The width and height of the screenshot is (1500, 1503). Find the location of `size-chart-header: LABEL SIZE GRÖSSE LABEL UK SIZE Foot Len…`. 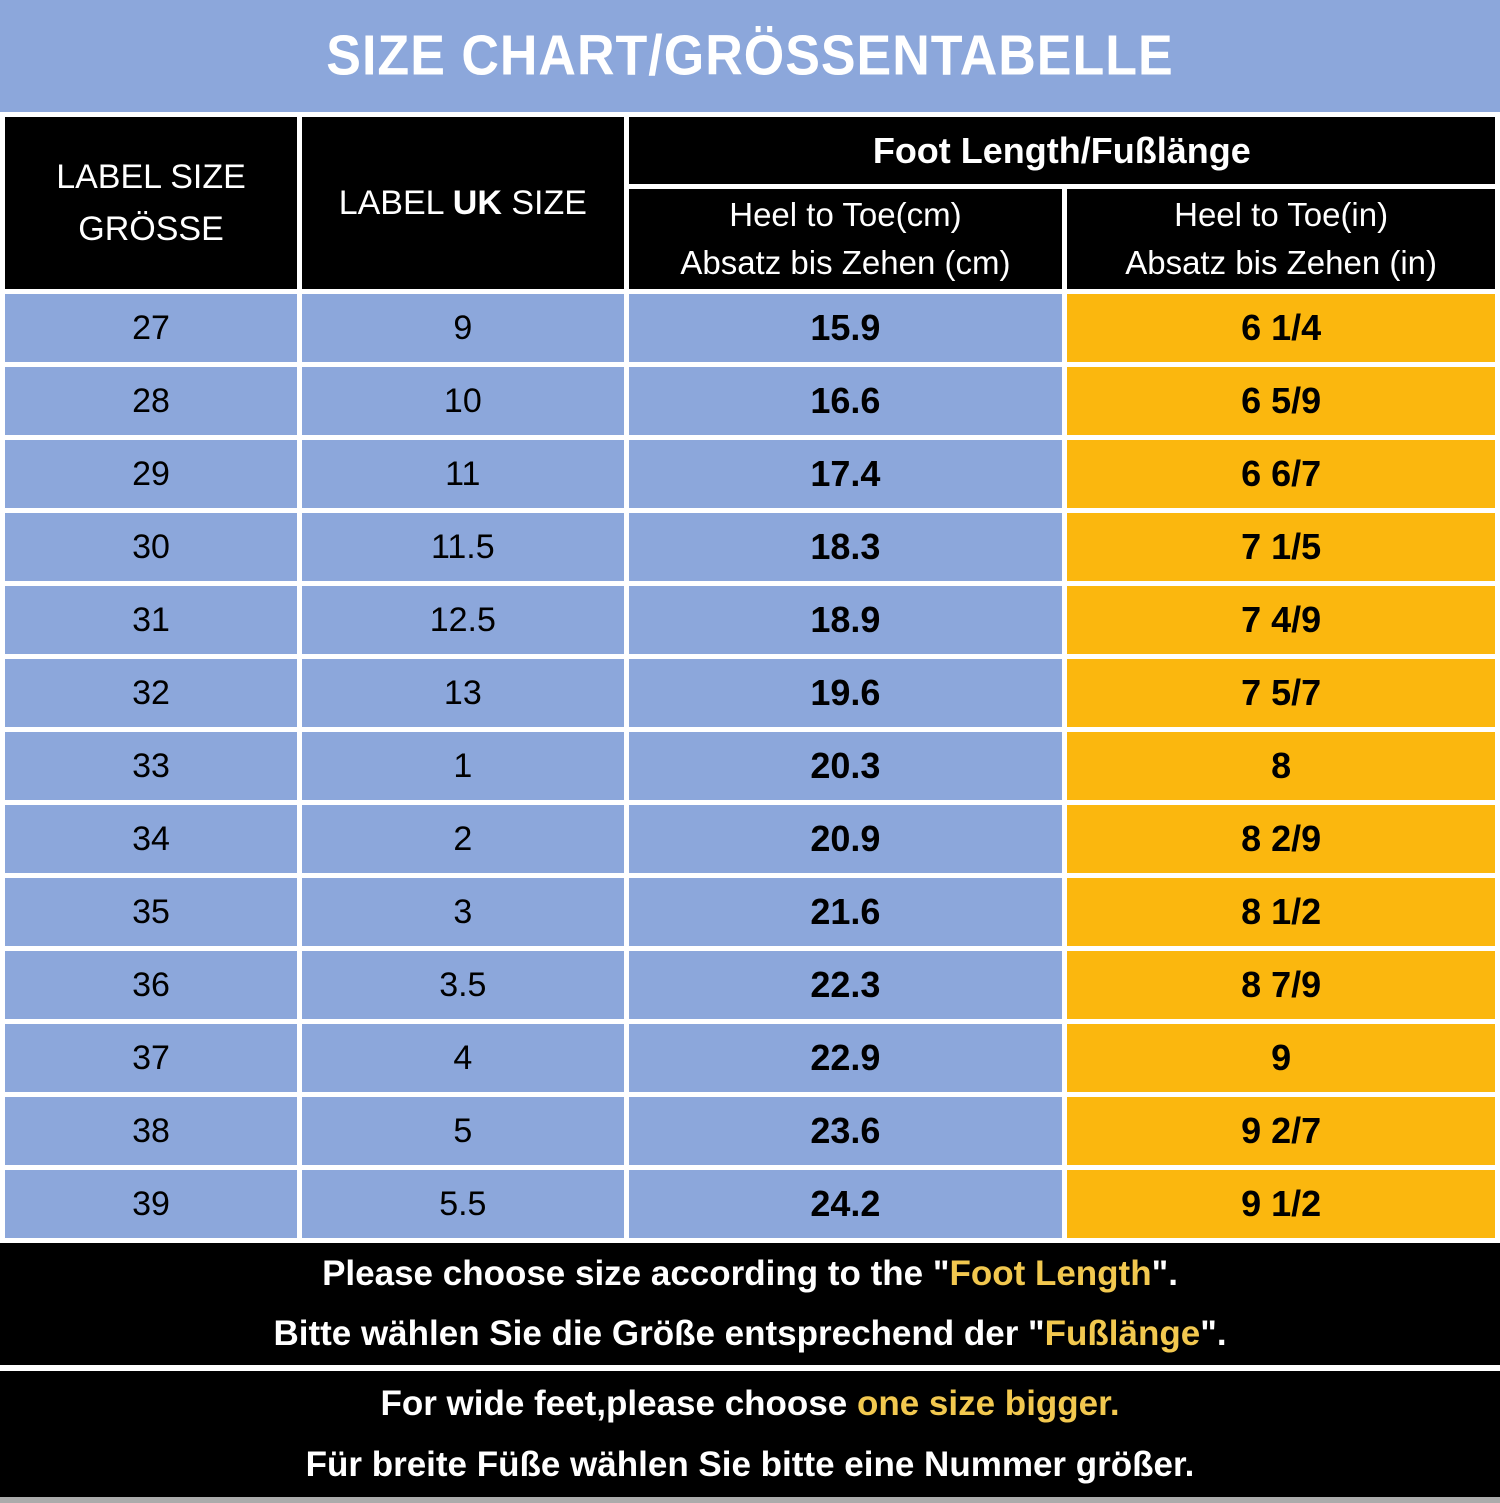

size-chart-header: LABEL SIZE GRÖSSE LABEL UK SIZE Foot Len… is located at coordinates (750, 203).